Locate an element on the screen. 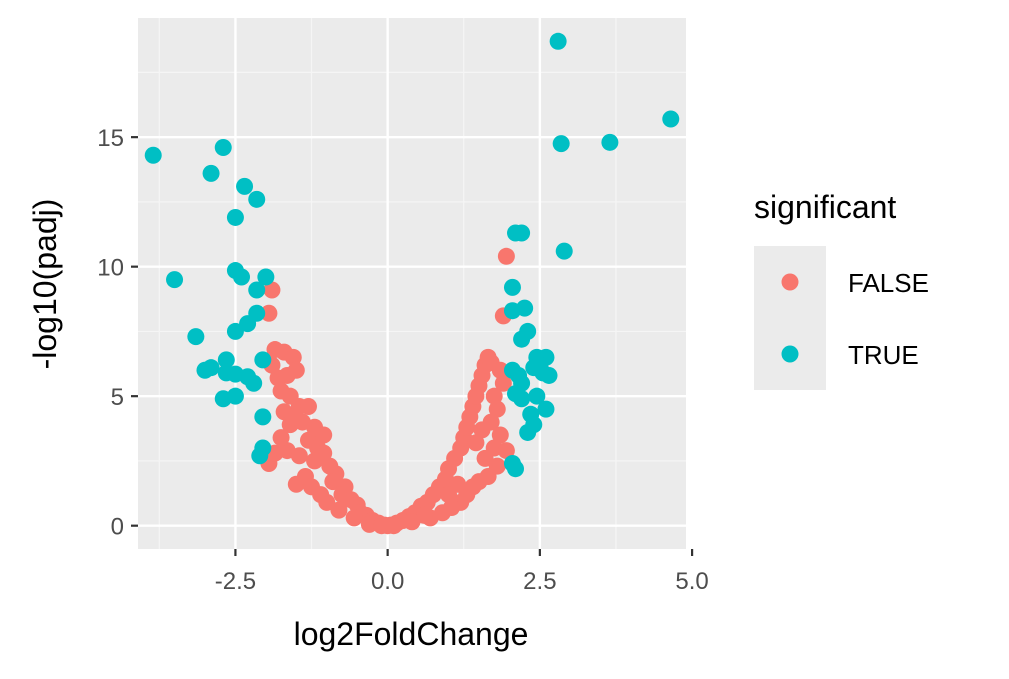  y-tick-label: 0 is located at coordinates (117, 527).